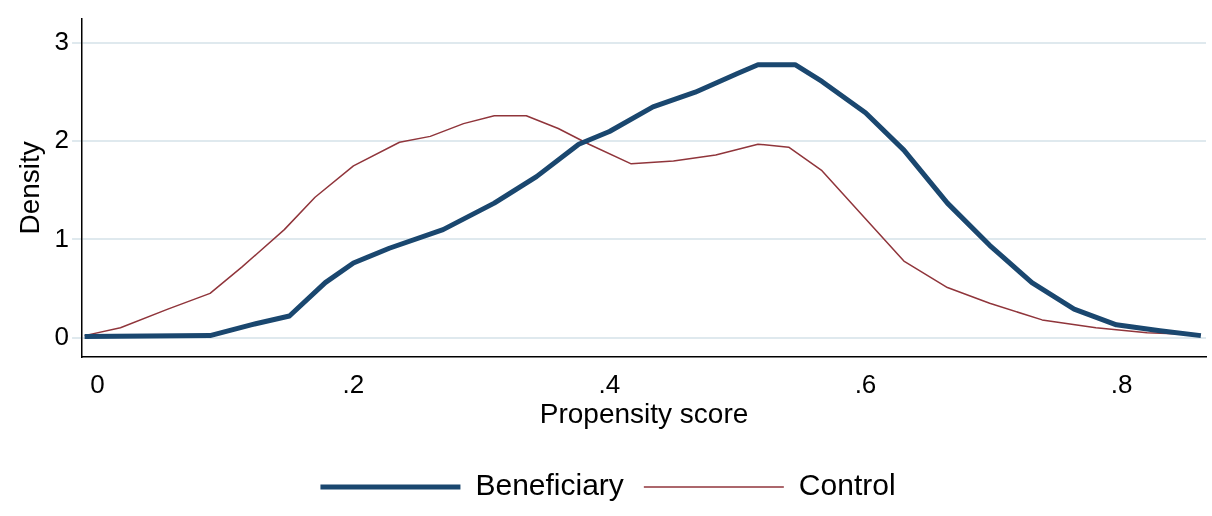 This screenshot has height=516, width=1212. I want to click on x-tick-label: .8, so click(1121, 383).